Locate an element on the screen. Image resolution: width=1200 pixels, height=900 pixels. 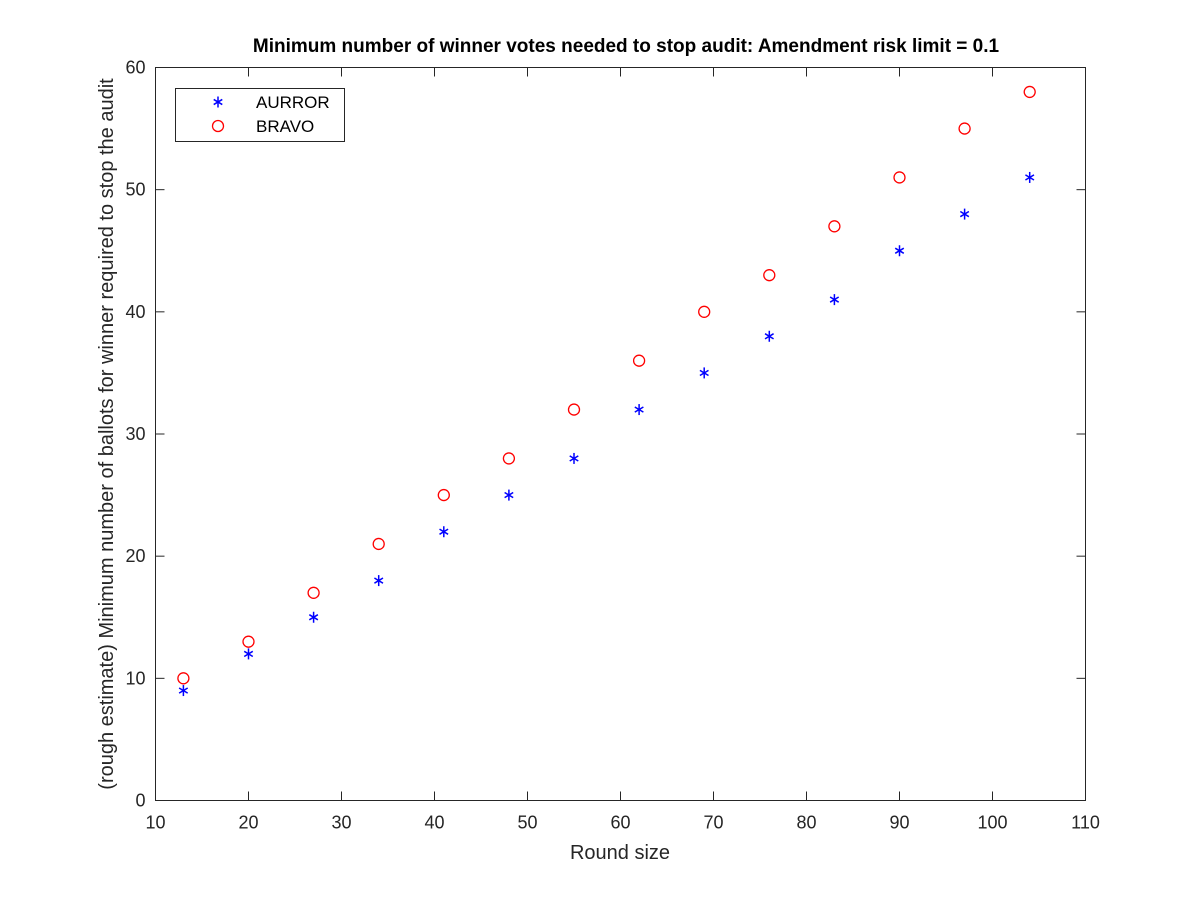
x-tick-label: 100 is located at coordinates (992, 823).